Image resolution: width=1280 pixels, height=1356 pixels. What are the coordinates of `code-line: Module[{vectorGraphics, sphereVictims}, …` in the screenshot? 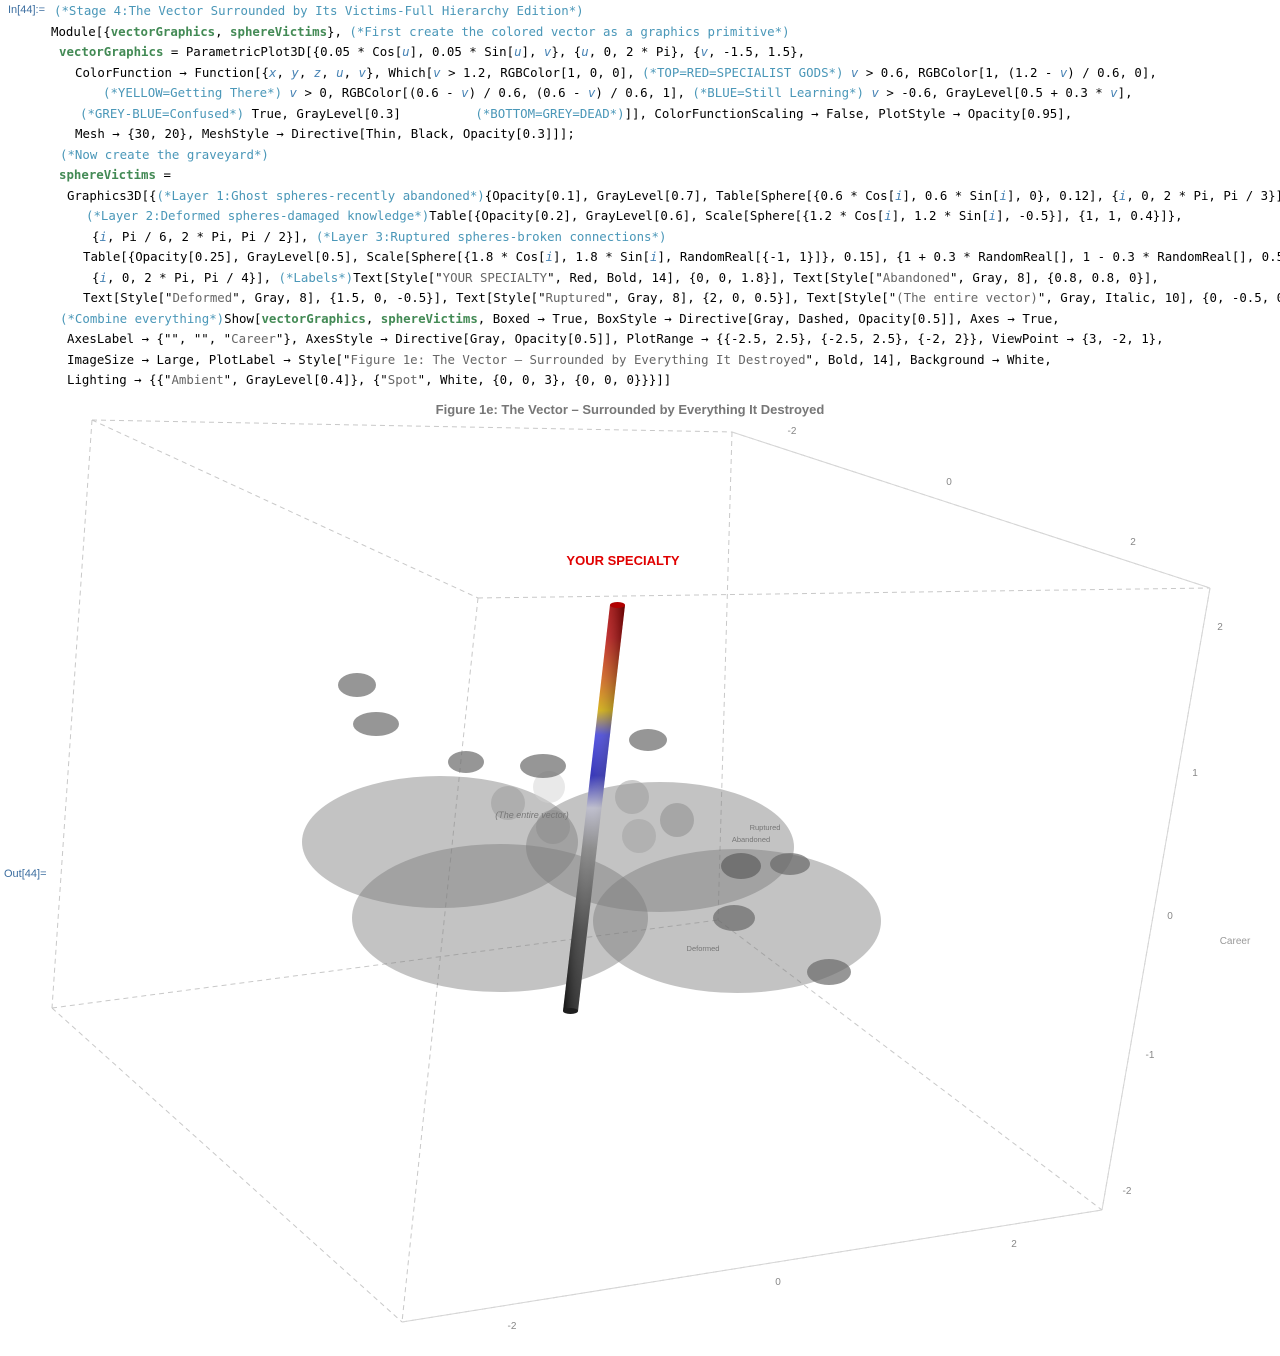 It's located at (420, 32).